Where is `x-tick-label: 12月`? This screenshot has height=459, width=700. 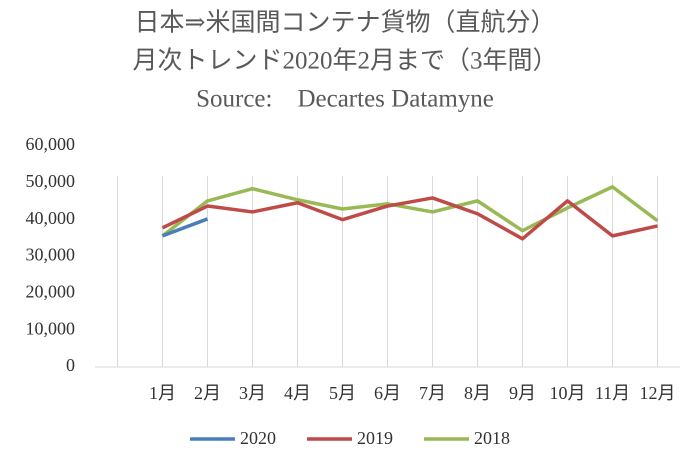 x-tick-label: 12月 is located at coordinates (658, 393).